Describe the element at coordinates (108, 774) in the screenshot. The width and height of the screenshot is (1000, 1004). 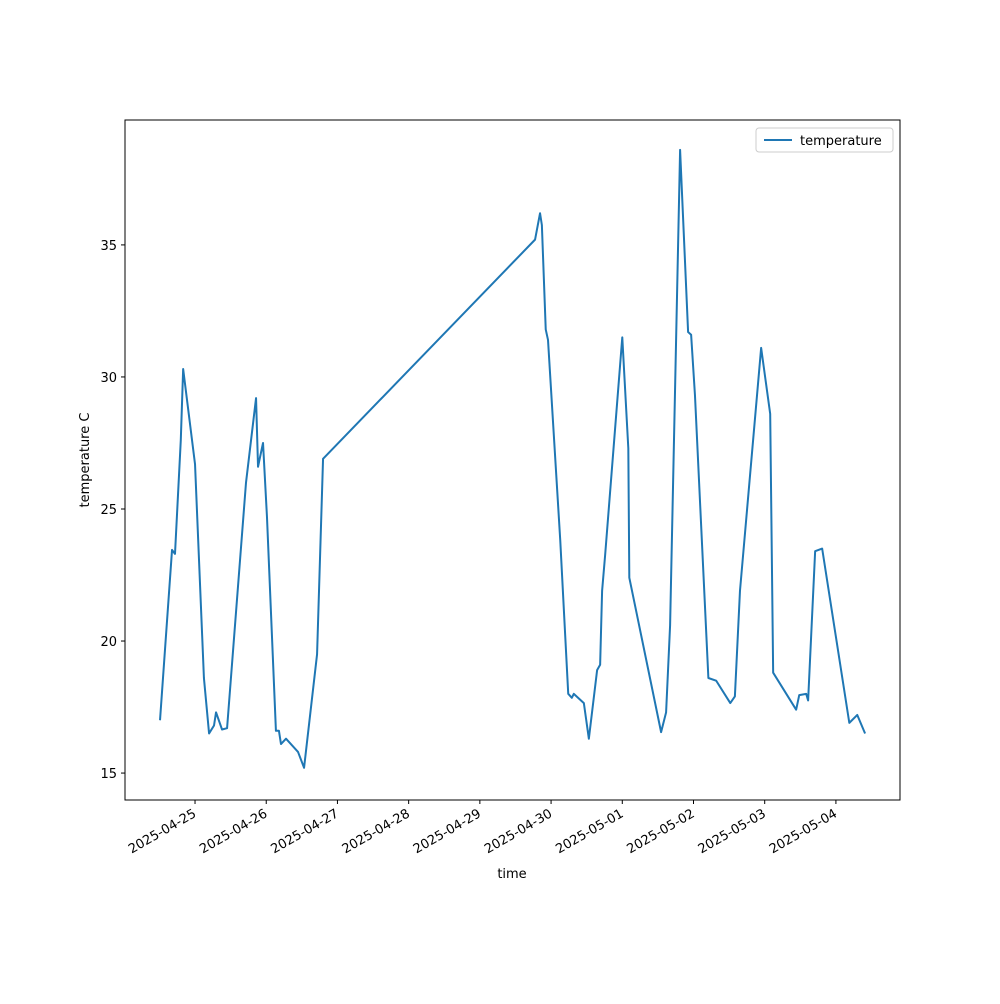
I see `y-tick-label: 15` at that location.